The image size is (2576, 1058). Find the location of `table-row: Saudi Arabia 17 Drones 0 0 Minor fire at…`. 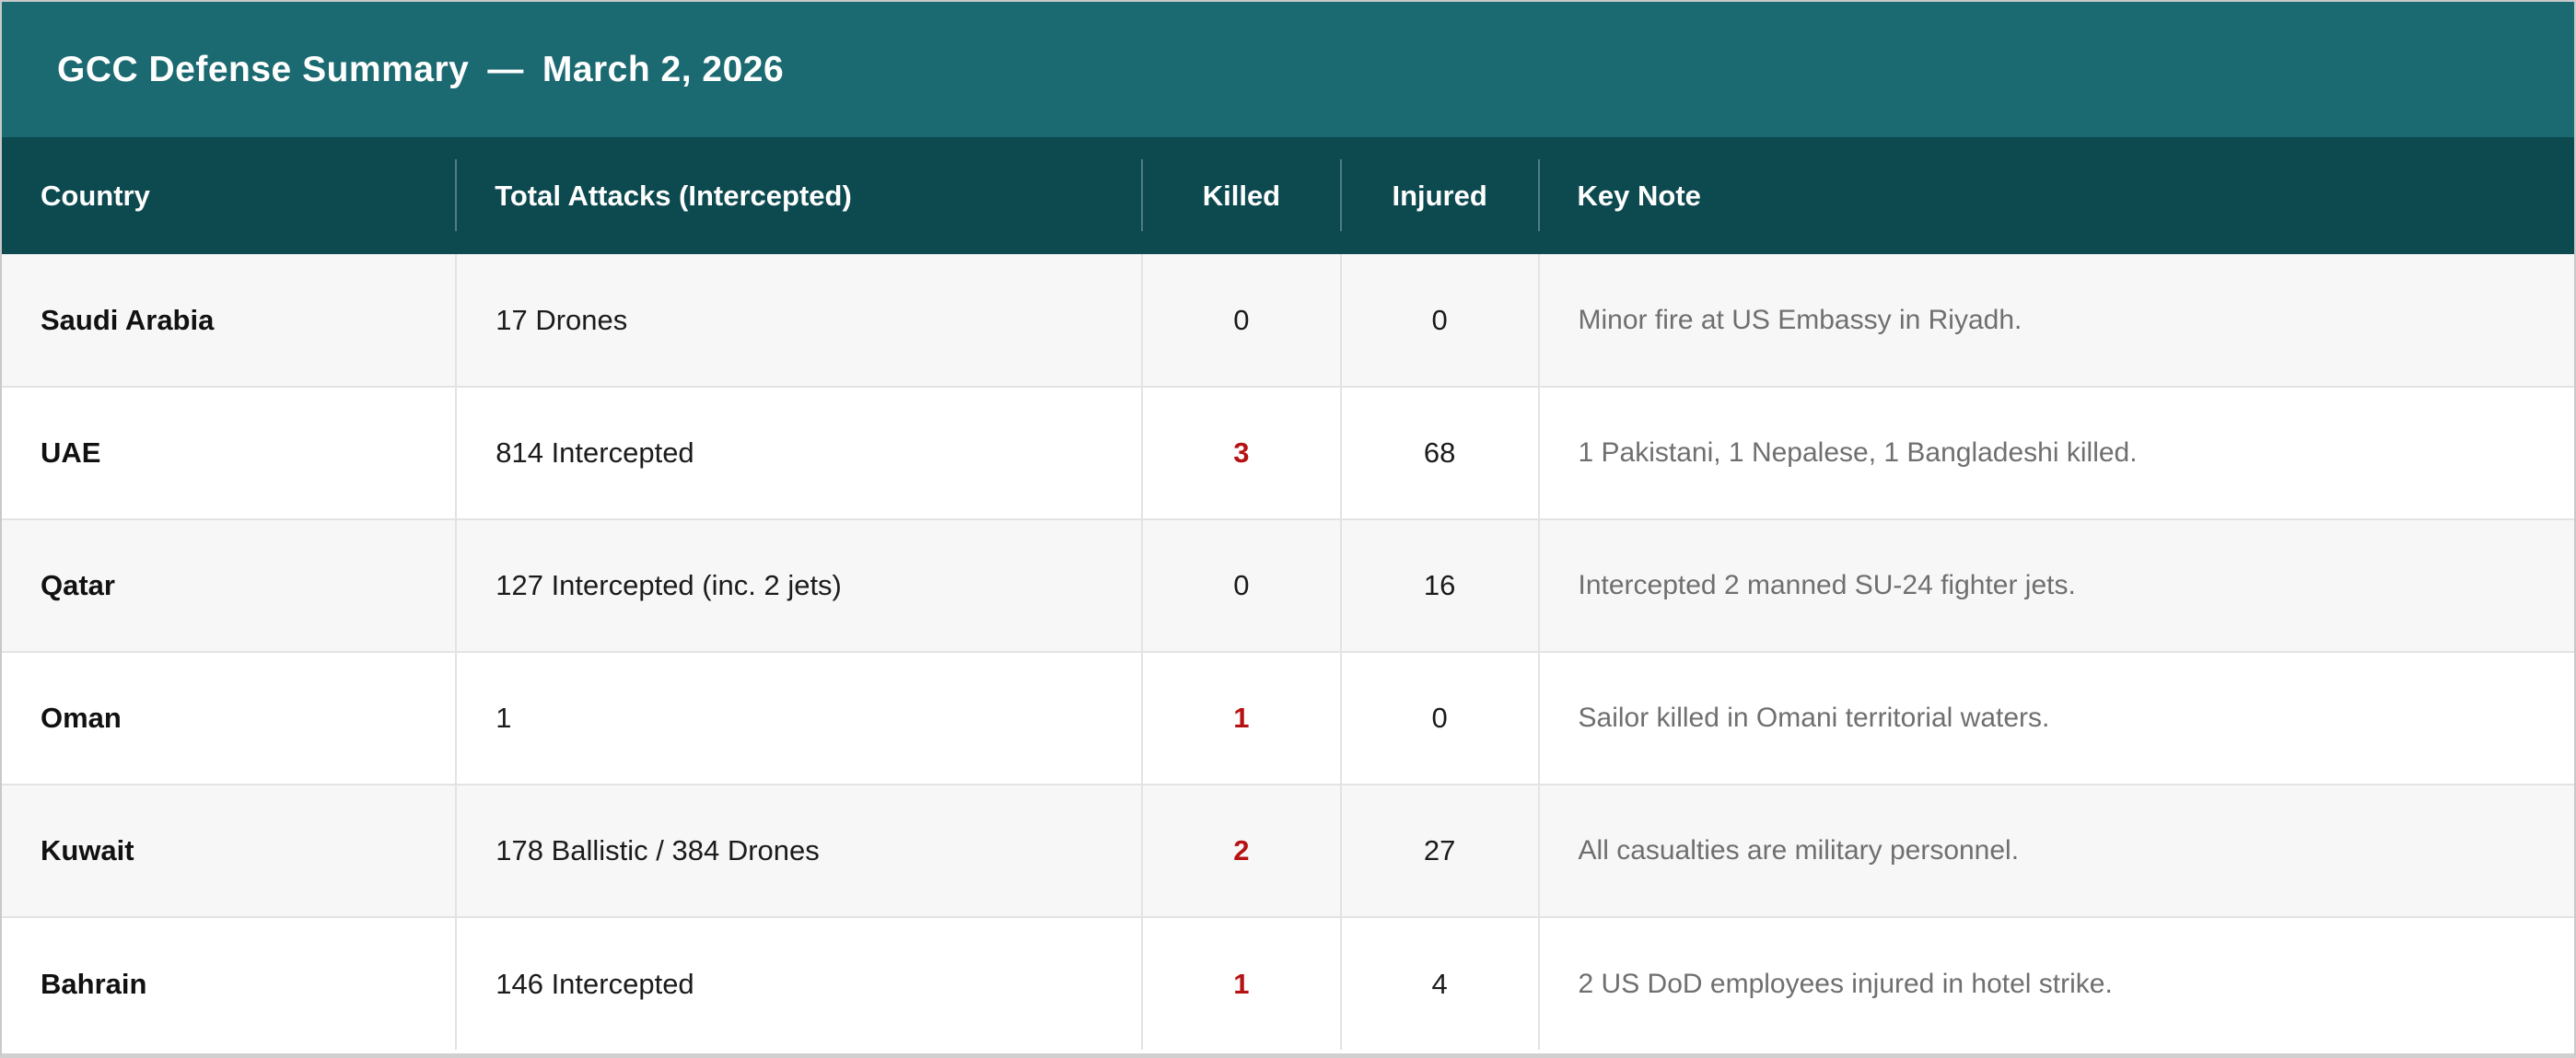

table-row: Saudi Arabia 17 Drones 0 0 Minor fire at… is located at coordinates (1288, 320).